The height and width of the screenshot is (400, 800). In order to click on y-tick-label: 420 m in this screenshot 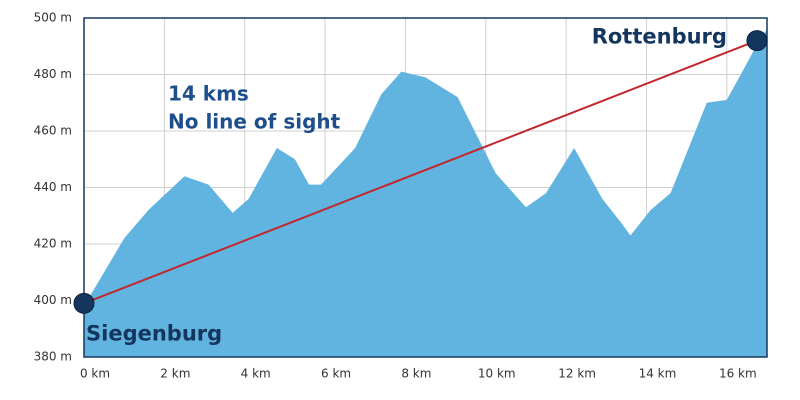, I will do `click(53, 244)`.